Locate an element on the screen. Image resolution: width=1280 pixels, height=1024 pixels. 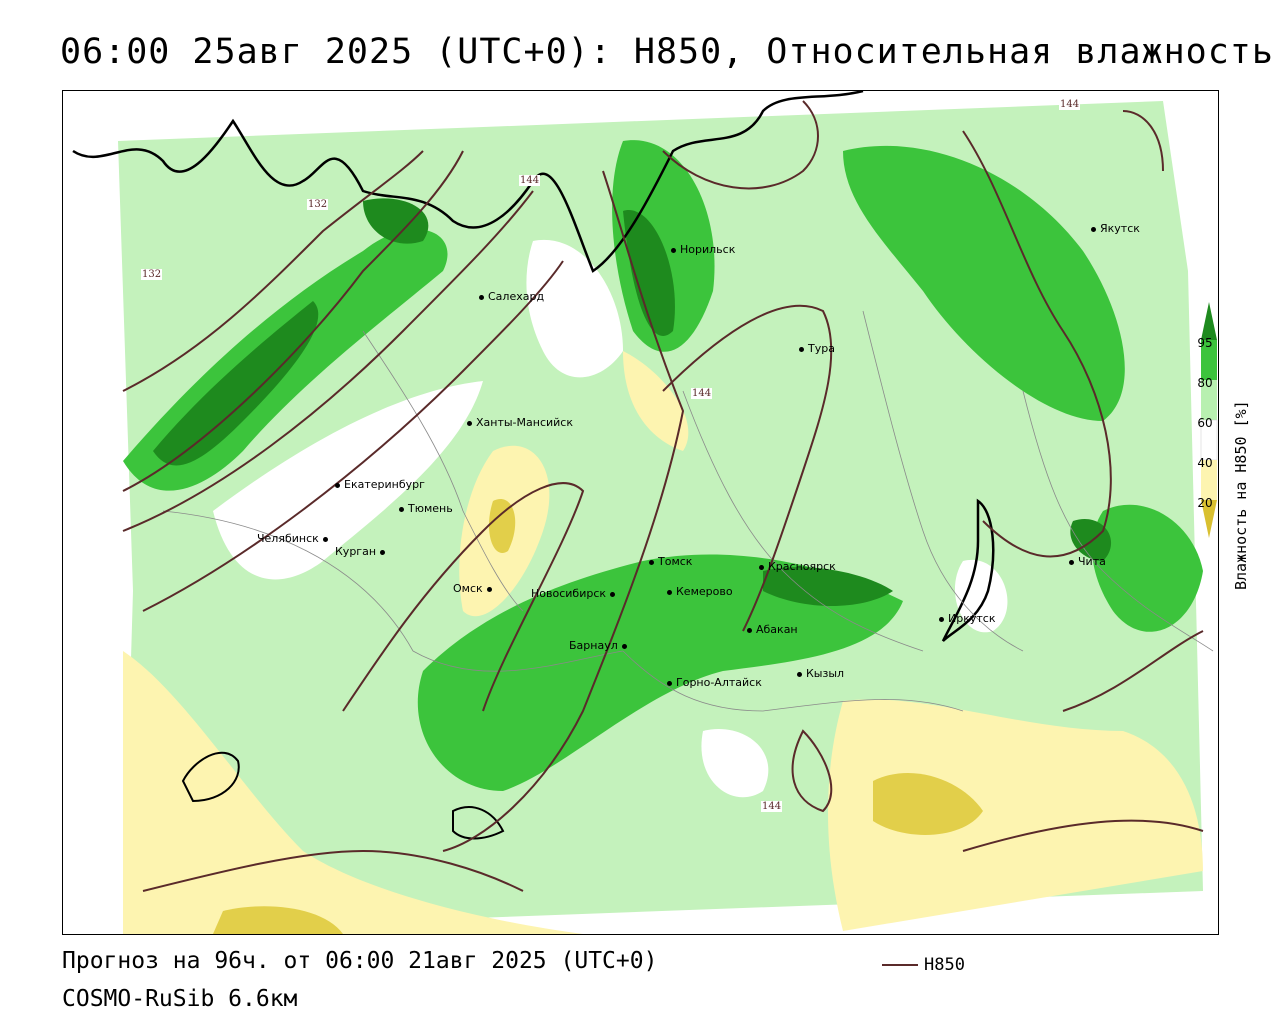
clear-area-west is located at coordinates (348, 480).